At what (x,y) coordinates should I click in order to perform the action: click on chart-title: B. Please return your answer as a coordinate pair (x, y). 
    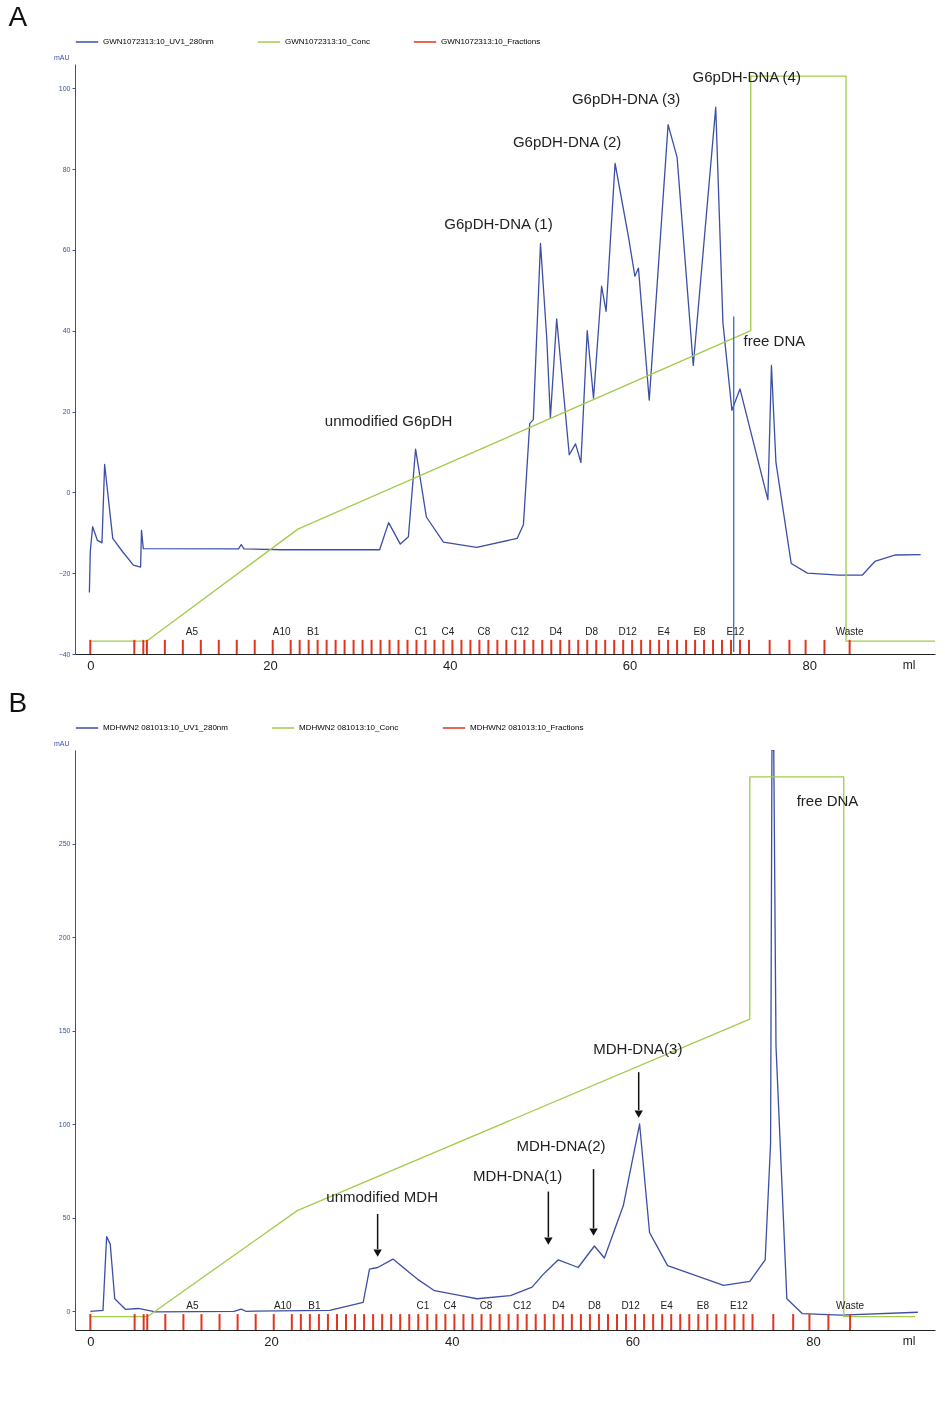
    Looking at the image, I should click on (18, 702).